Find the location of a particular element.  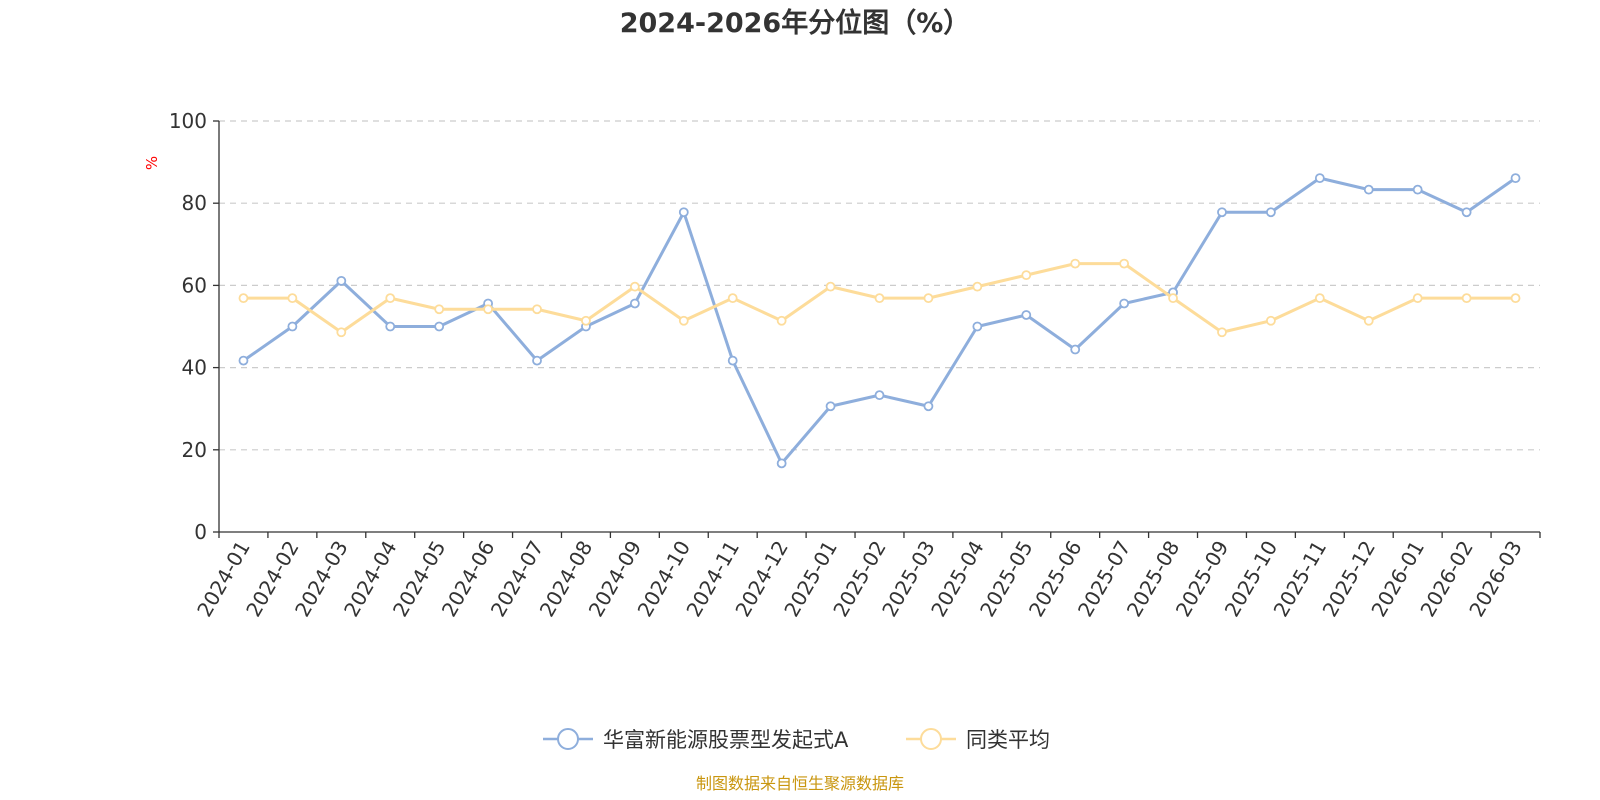

y-tick-label: 0 is located at coordinates (200, 532).